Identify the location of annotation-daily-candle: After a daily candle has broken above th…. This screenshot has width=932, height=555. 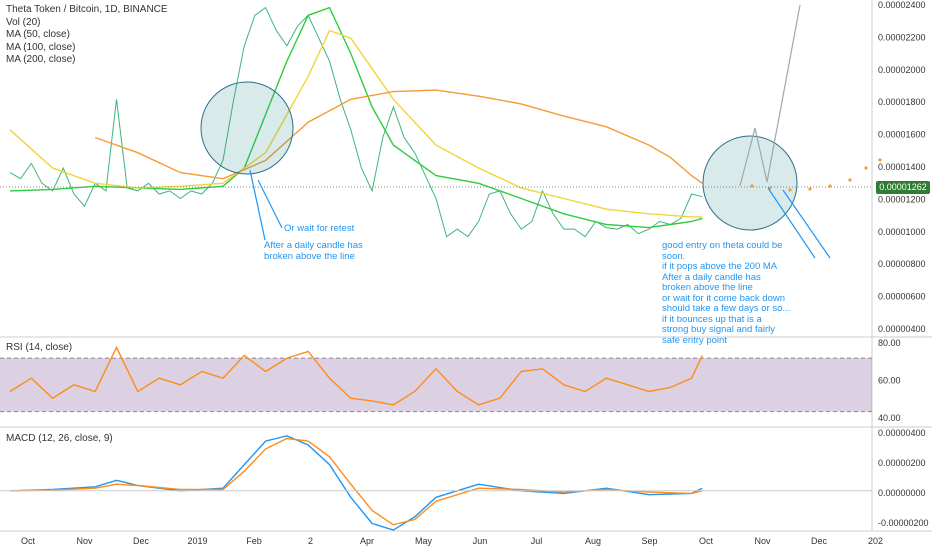
(313, 251).